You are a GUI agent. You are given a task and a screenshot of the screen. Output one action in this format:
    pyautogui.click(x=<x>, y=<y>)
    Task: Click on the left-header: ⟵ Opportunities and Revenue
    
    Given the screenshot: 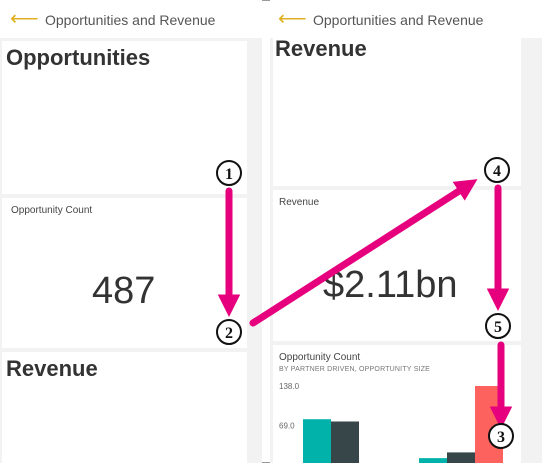 What is the action you would take?
    pyautogui.click(x=131, y=19)
    